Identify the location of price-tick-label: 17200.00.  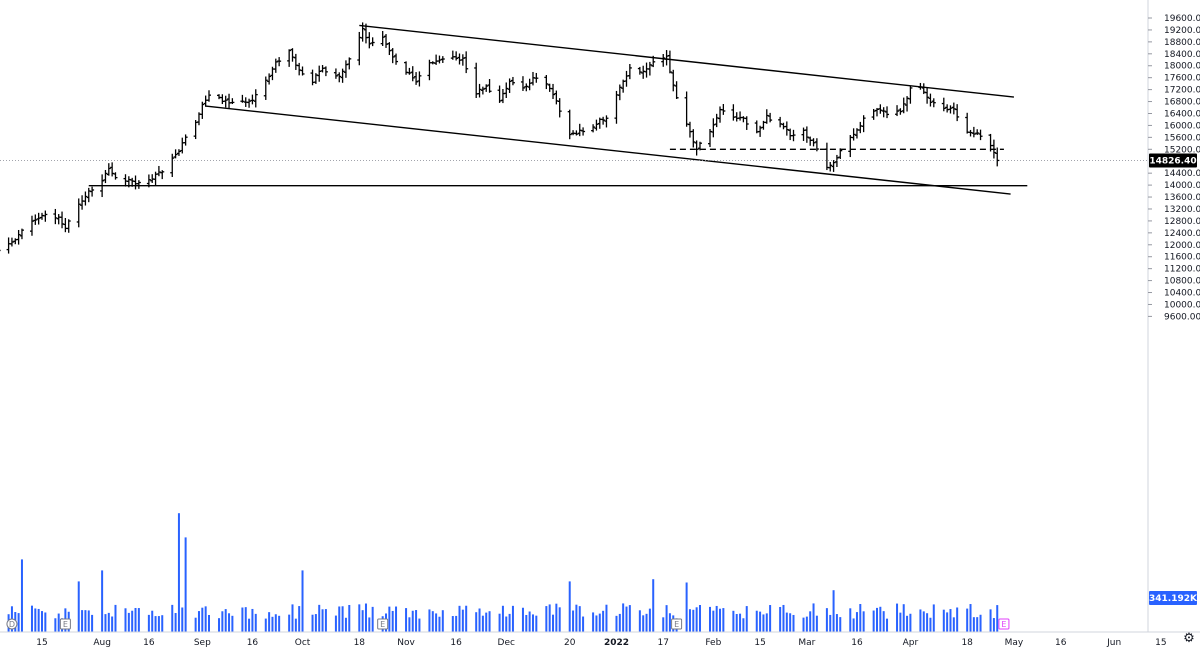
(1182, 91).